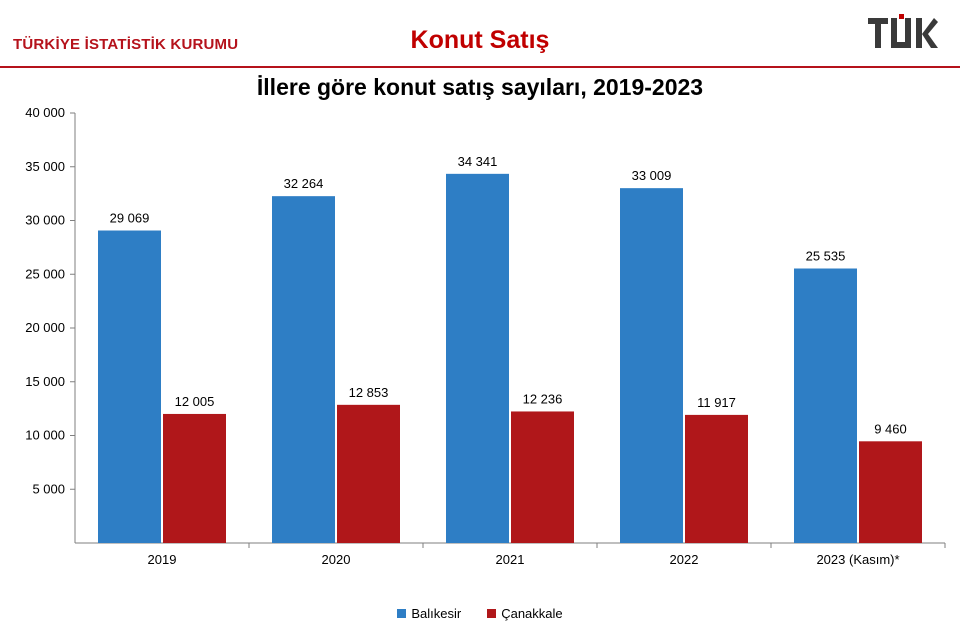  I want to click on data-label: 12 236, so click(543, 398).